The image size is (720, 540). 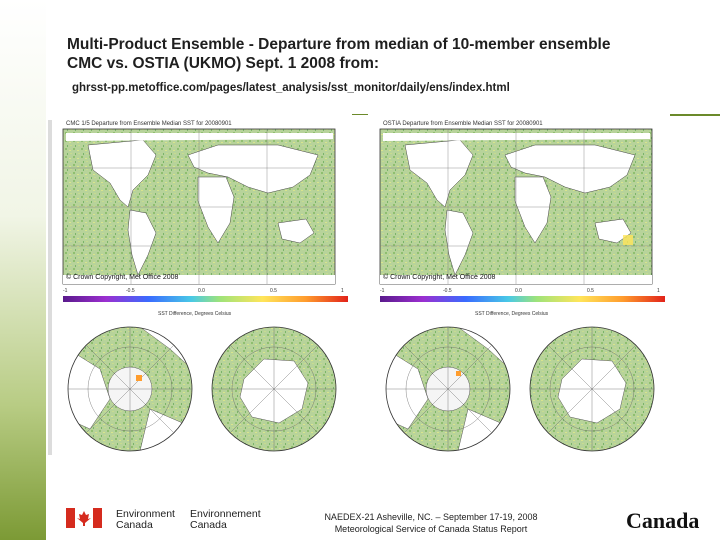 I want to click on right-colorbar-tick: 0.5, so click(x=590, y=291).